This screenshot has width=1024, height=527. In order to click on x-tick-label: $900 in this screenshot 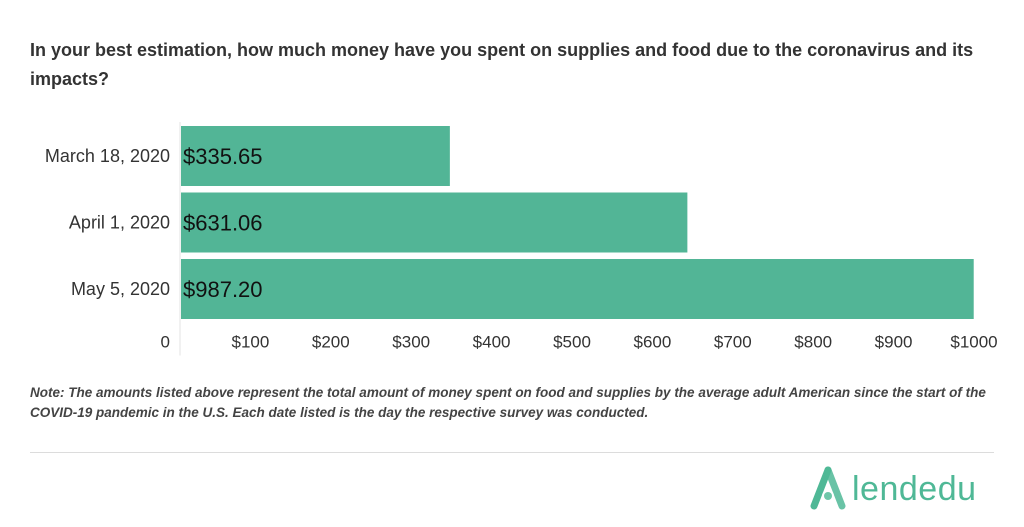, I will do `click(894, 342)`.